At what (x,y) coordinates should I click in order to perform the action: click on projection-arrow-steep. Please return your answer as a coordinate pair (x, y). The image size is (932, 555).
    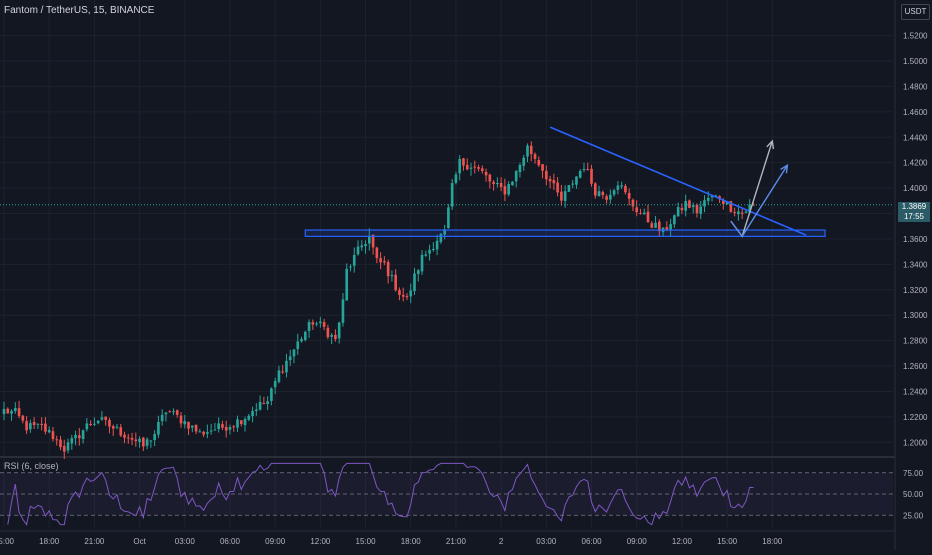
    Looking at the image, I should click on (752, 188).